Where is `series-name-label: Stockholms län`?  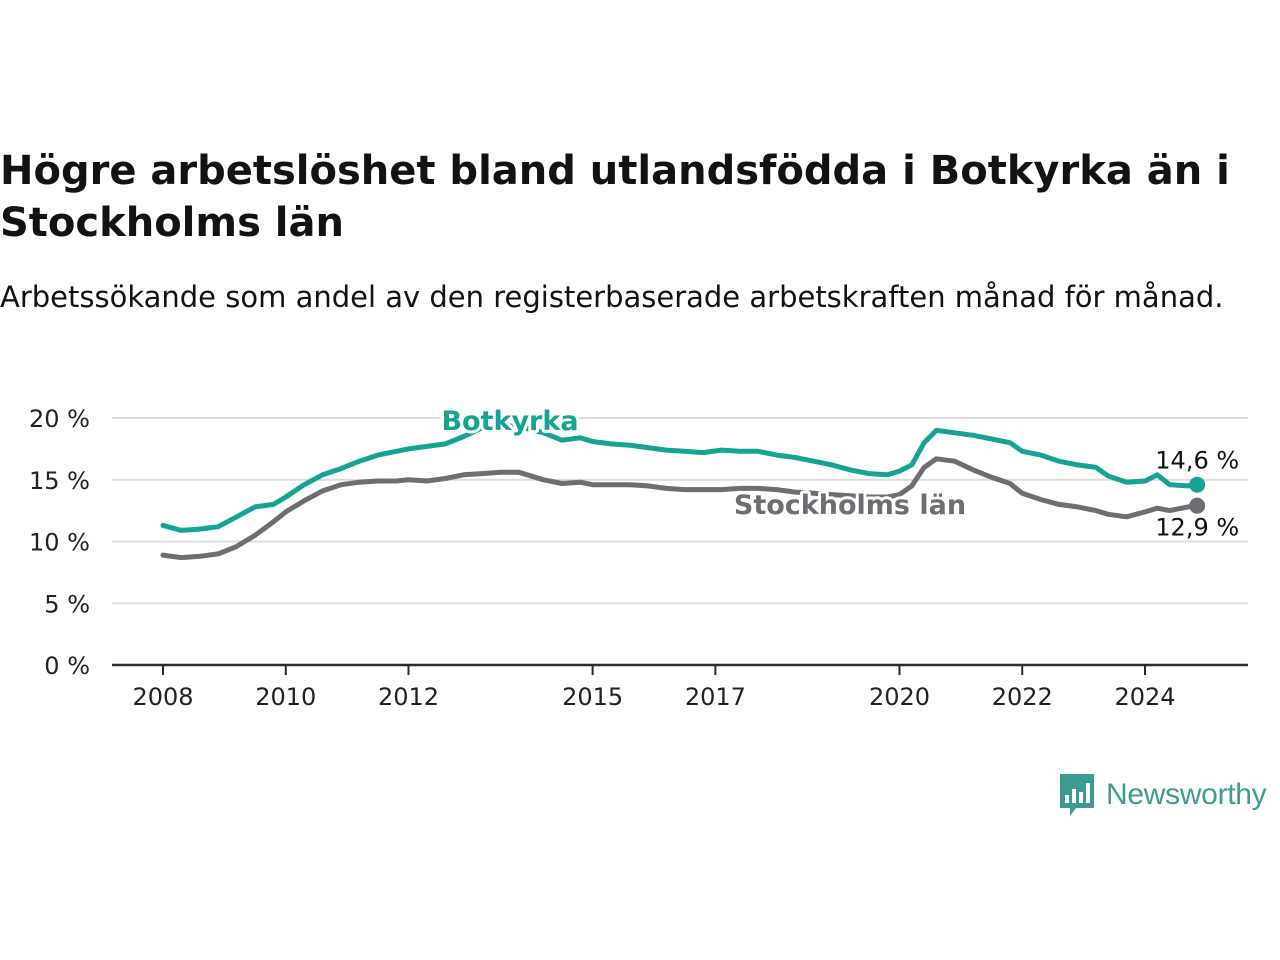
series-name-label: Stockholms län is located at coordinates (850, 505).